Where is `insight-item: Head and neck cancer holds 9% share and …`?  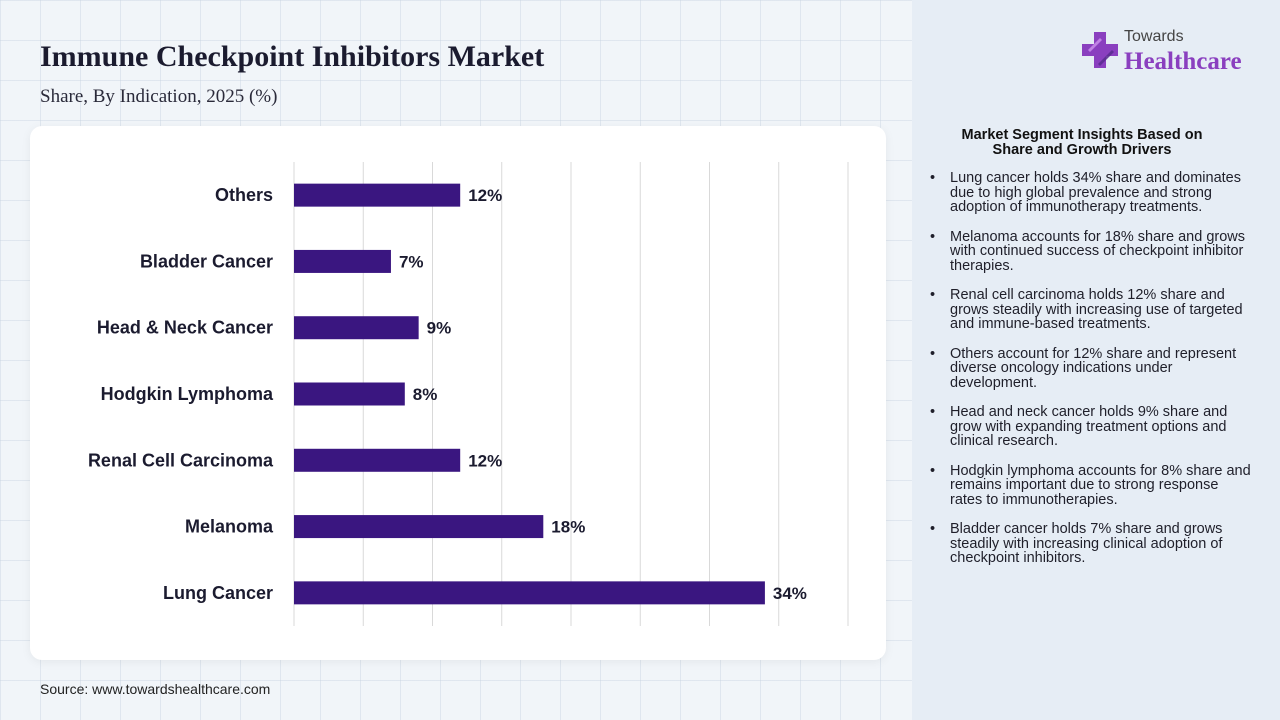 insight-item: Head and neck cancer holds 9% share and … is located at coordinates (1091, 427).